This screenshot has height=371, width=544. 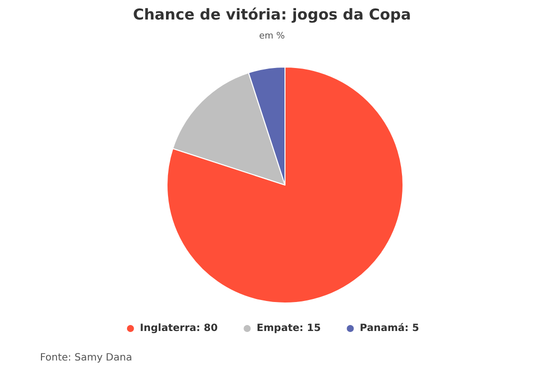 I want to click on chart-subtitle: em %, so click(x=272, y=37).